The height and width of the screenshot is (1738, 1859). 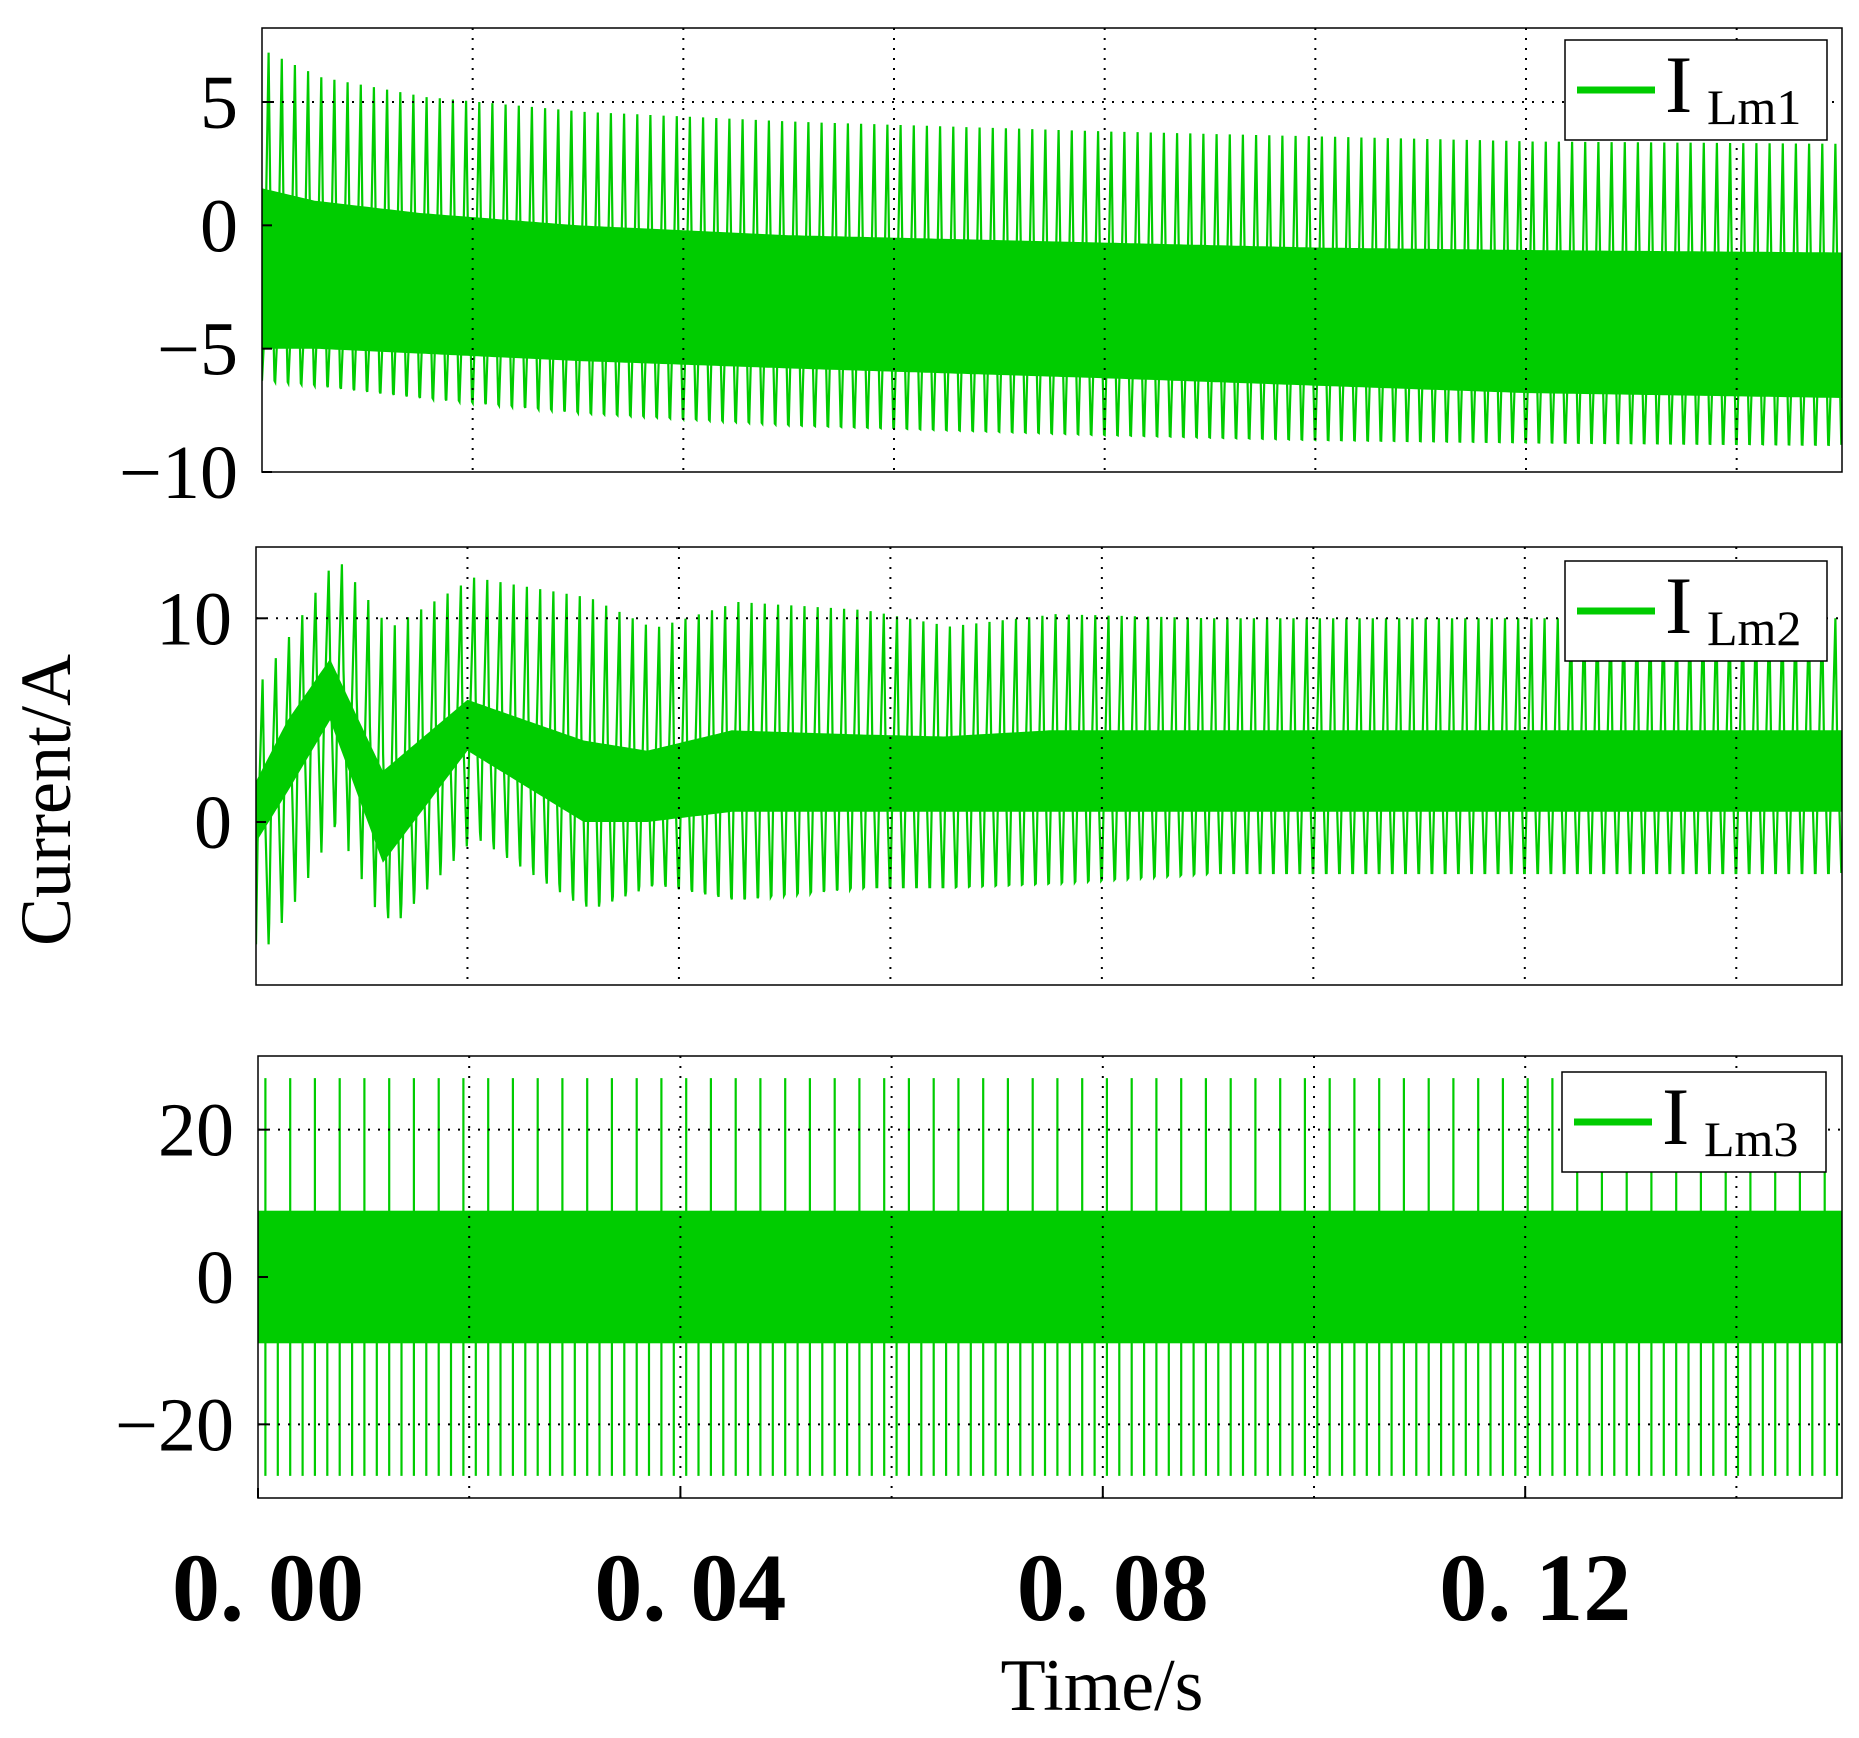 What do you see at coordinates (1754, 628) in the screenshot?
I see `legend-label-subscript: Lm2` at bounding box center [1754, 628].